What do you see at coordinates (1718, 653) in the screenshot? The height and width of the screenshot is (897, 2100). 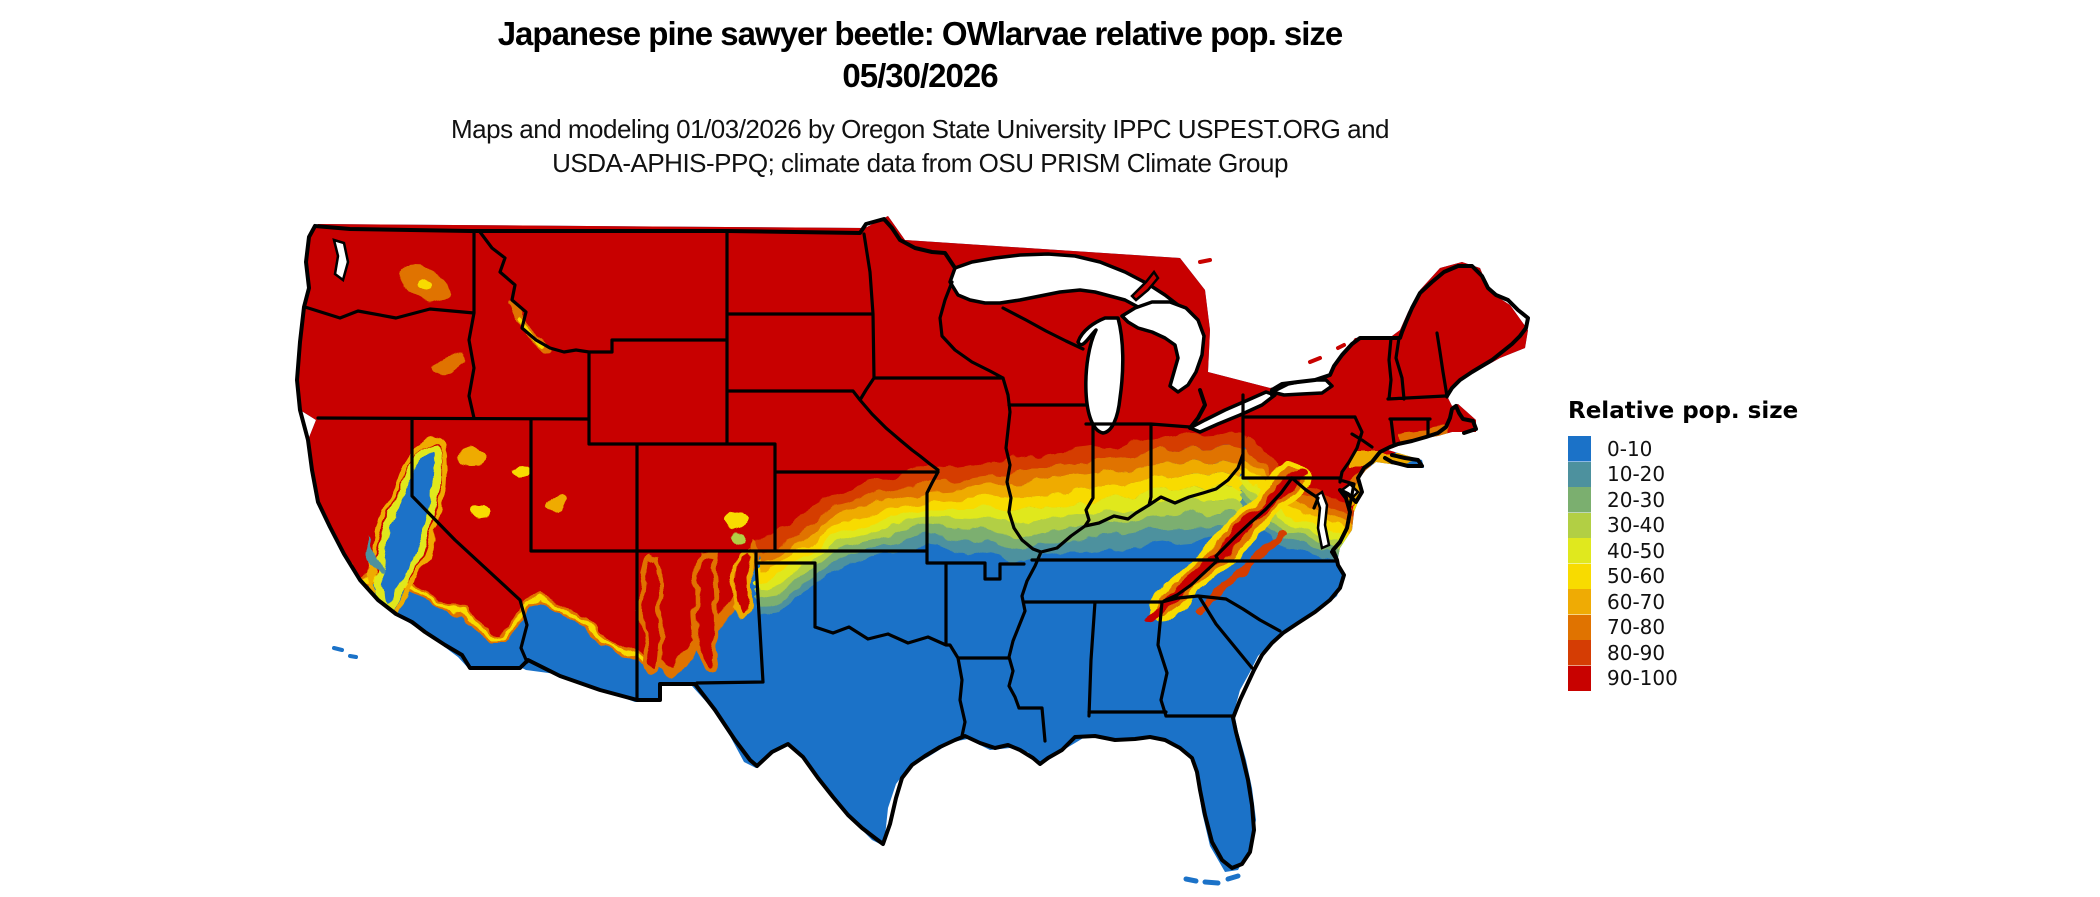 I see `legend-row: 80-90` at bounding box center [1718, 653].